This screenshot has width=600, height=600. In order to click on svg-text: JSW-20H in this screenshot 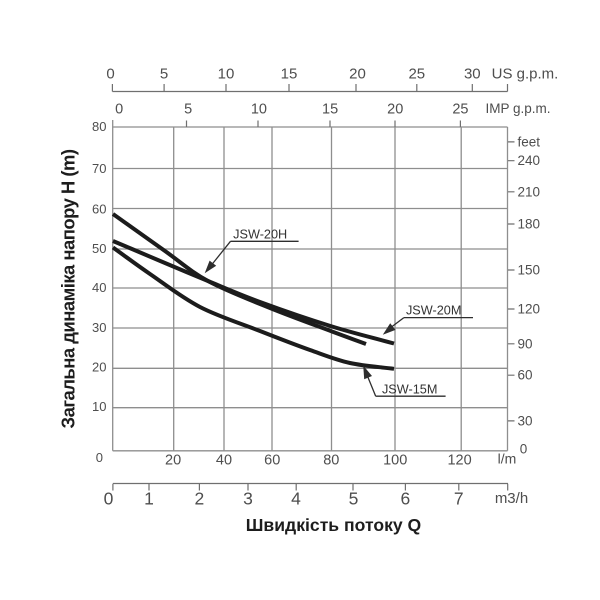, I will do `click(260, 235)`.